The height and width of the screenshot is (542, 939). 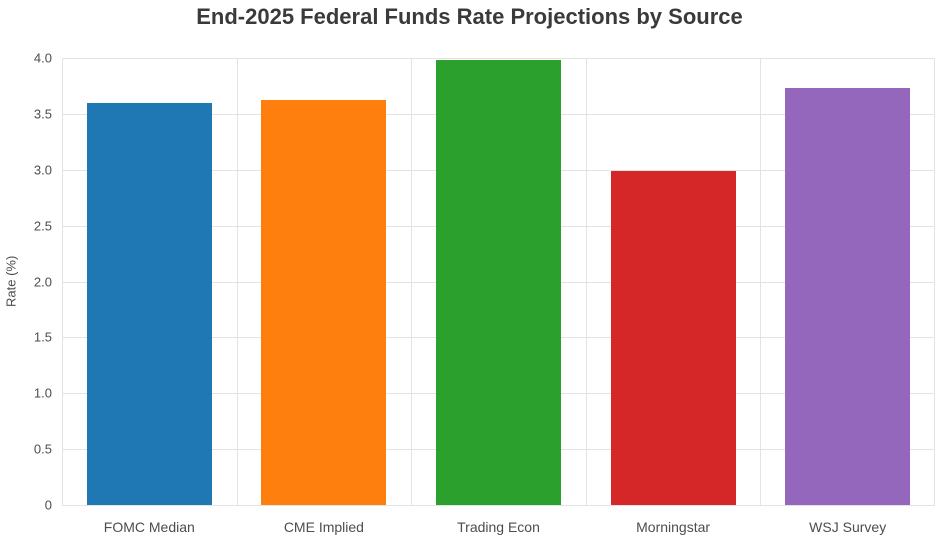 I want to click on y-tick-label: 2.5, so click(x=42, y=226).